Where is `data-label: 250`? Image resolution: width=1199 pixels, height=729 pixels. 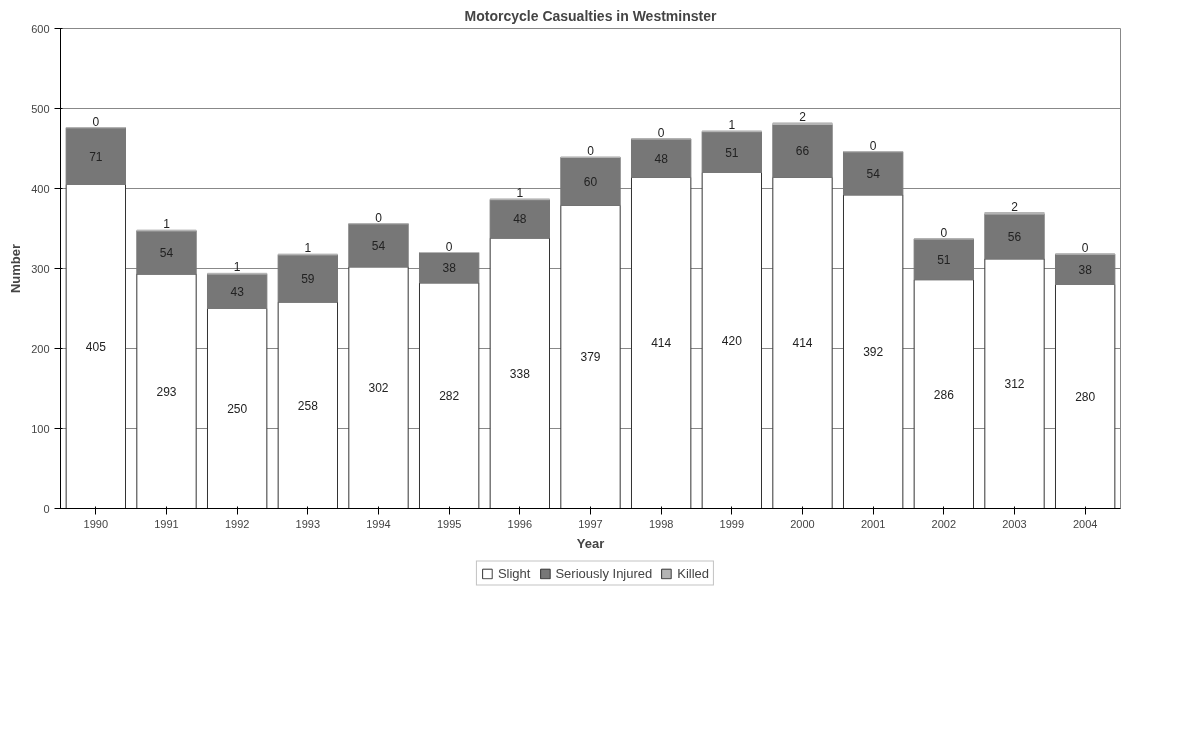 data-label: 250 is located at coordinates (237, 409).